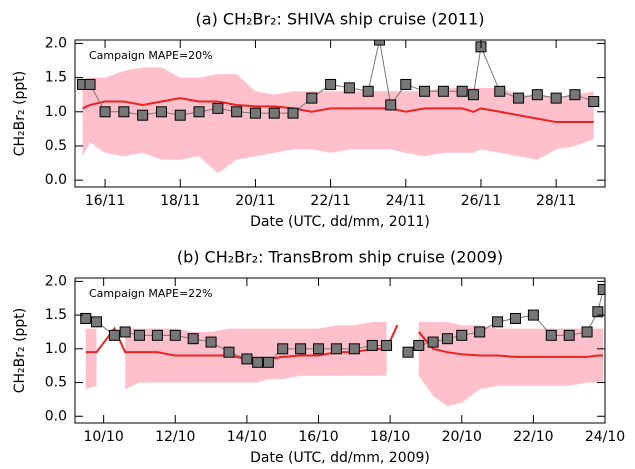 The width and height of the screenshot is (635, 469). What do you see at coordinates (338, 110) in the screenshot?
I see `model-line` at bounding box center [338, 110].